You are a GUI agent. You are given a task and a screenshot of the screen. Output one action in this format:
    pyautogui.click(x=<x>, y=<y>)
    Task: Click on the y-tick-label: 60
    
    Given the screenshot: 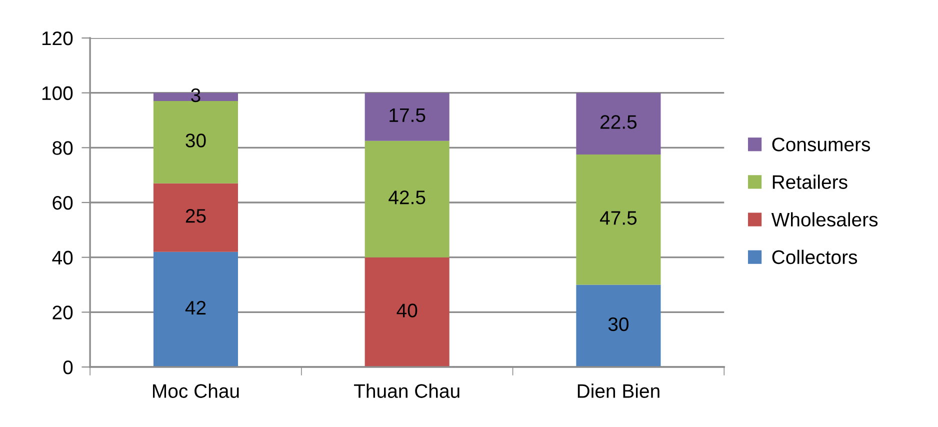 What is the action you would take?
    pyautogui.click(x=62, y=203)
    